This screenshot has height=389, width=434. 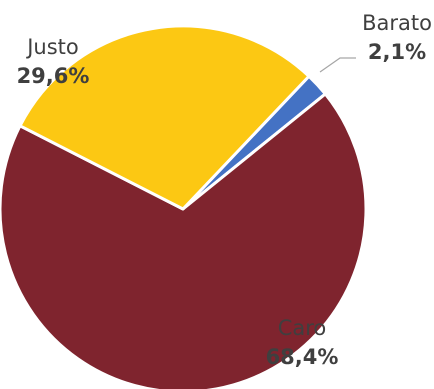 What do you see at coordinates (397, 23) in the screenshot?
I see `slice-label-barato: Barato` at bounding box center [397, 23].